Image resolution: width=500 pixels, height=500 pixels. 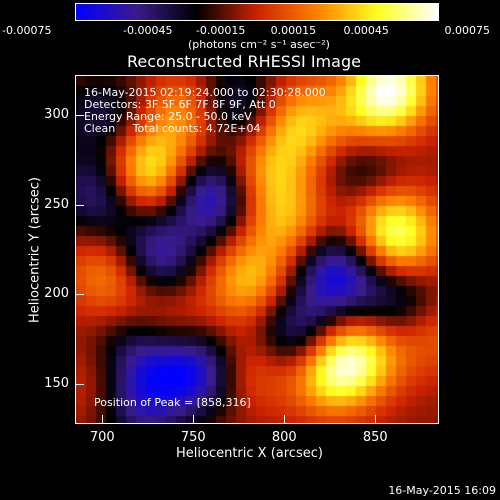 I want to click on colorbar-tick-label: -0.00045, so click(x=148, y=30).